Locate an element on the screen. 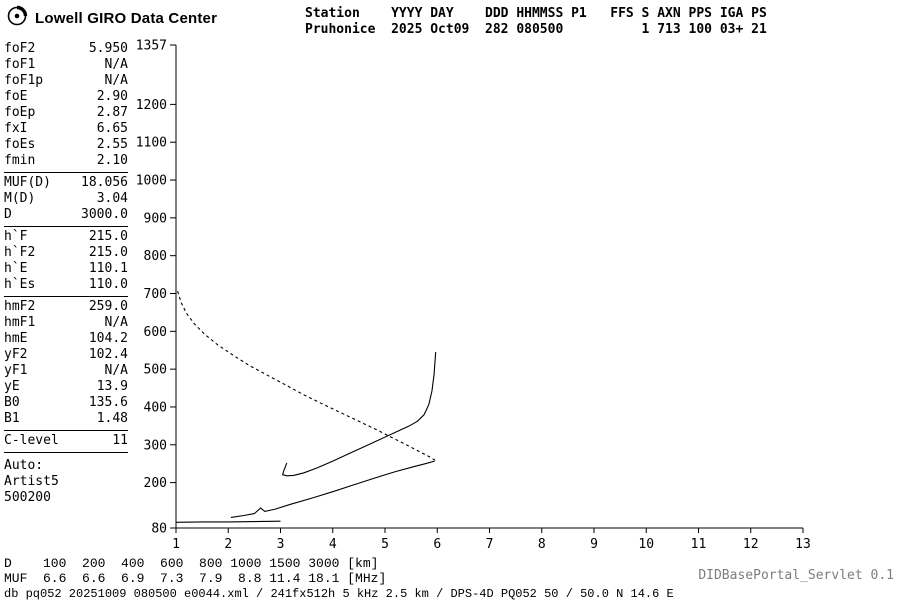 Image resolution: width=900 pixels, height=601 pixels. param-row: foEp 2.87 is located at coordinates (66, 113).